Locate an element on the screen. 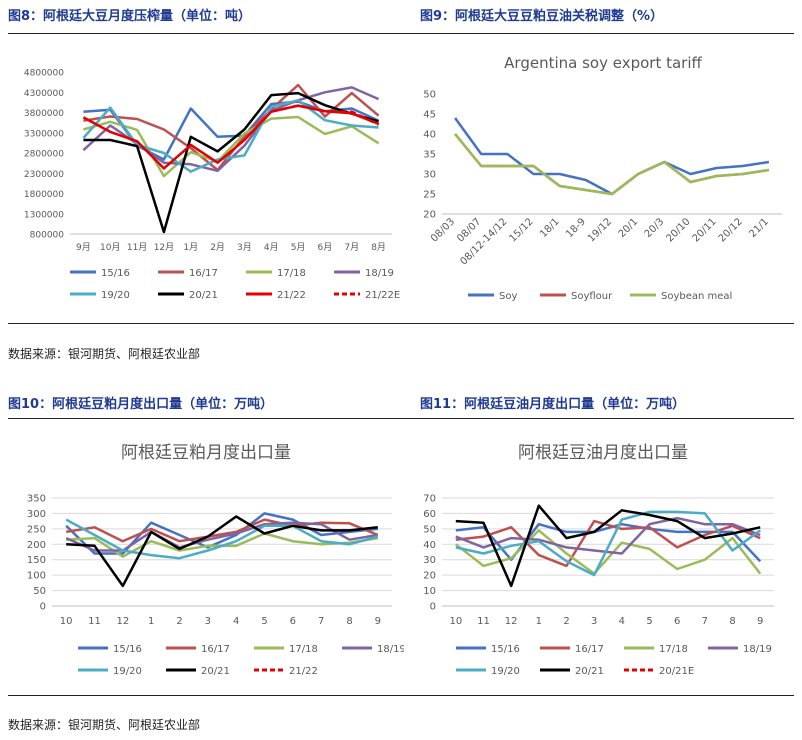  fig10-title: 图10：阿根廷豆粕月度出口量（单位：万吨） is located at coordinates (141, 404).